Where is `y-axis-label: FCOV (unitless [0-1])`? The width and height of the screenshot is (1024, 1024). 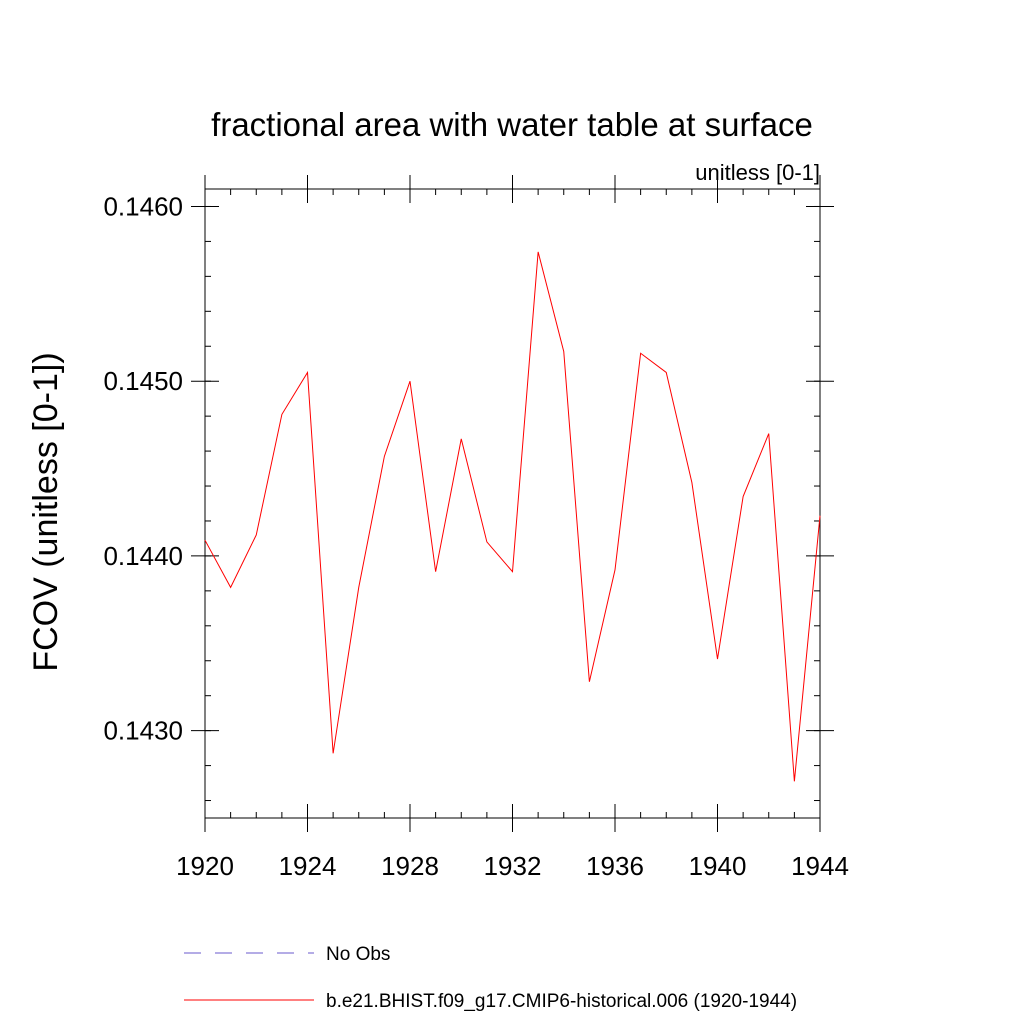 y-axis-label: FCOV (unitless [0-1]) is located at coordinates (46, 511).